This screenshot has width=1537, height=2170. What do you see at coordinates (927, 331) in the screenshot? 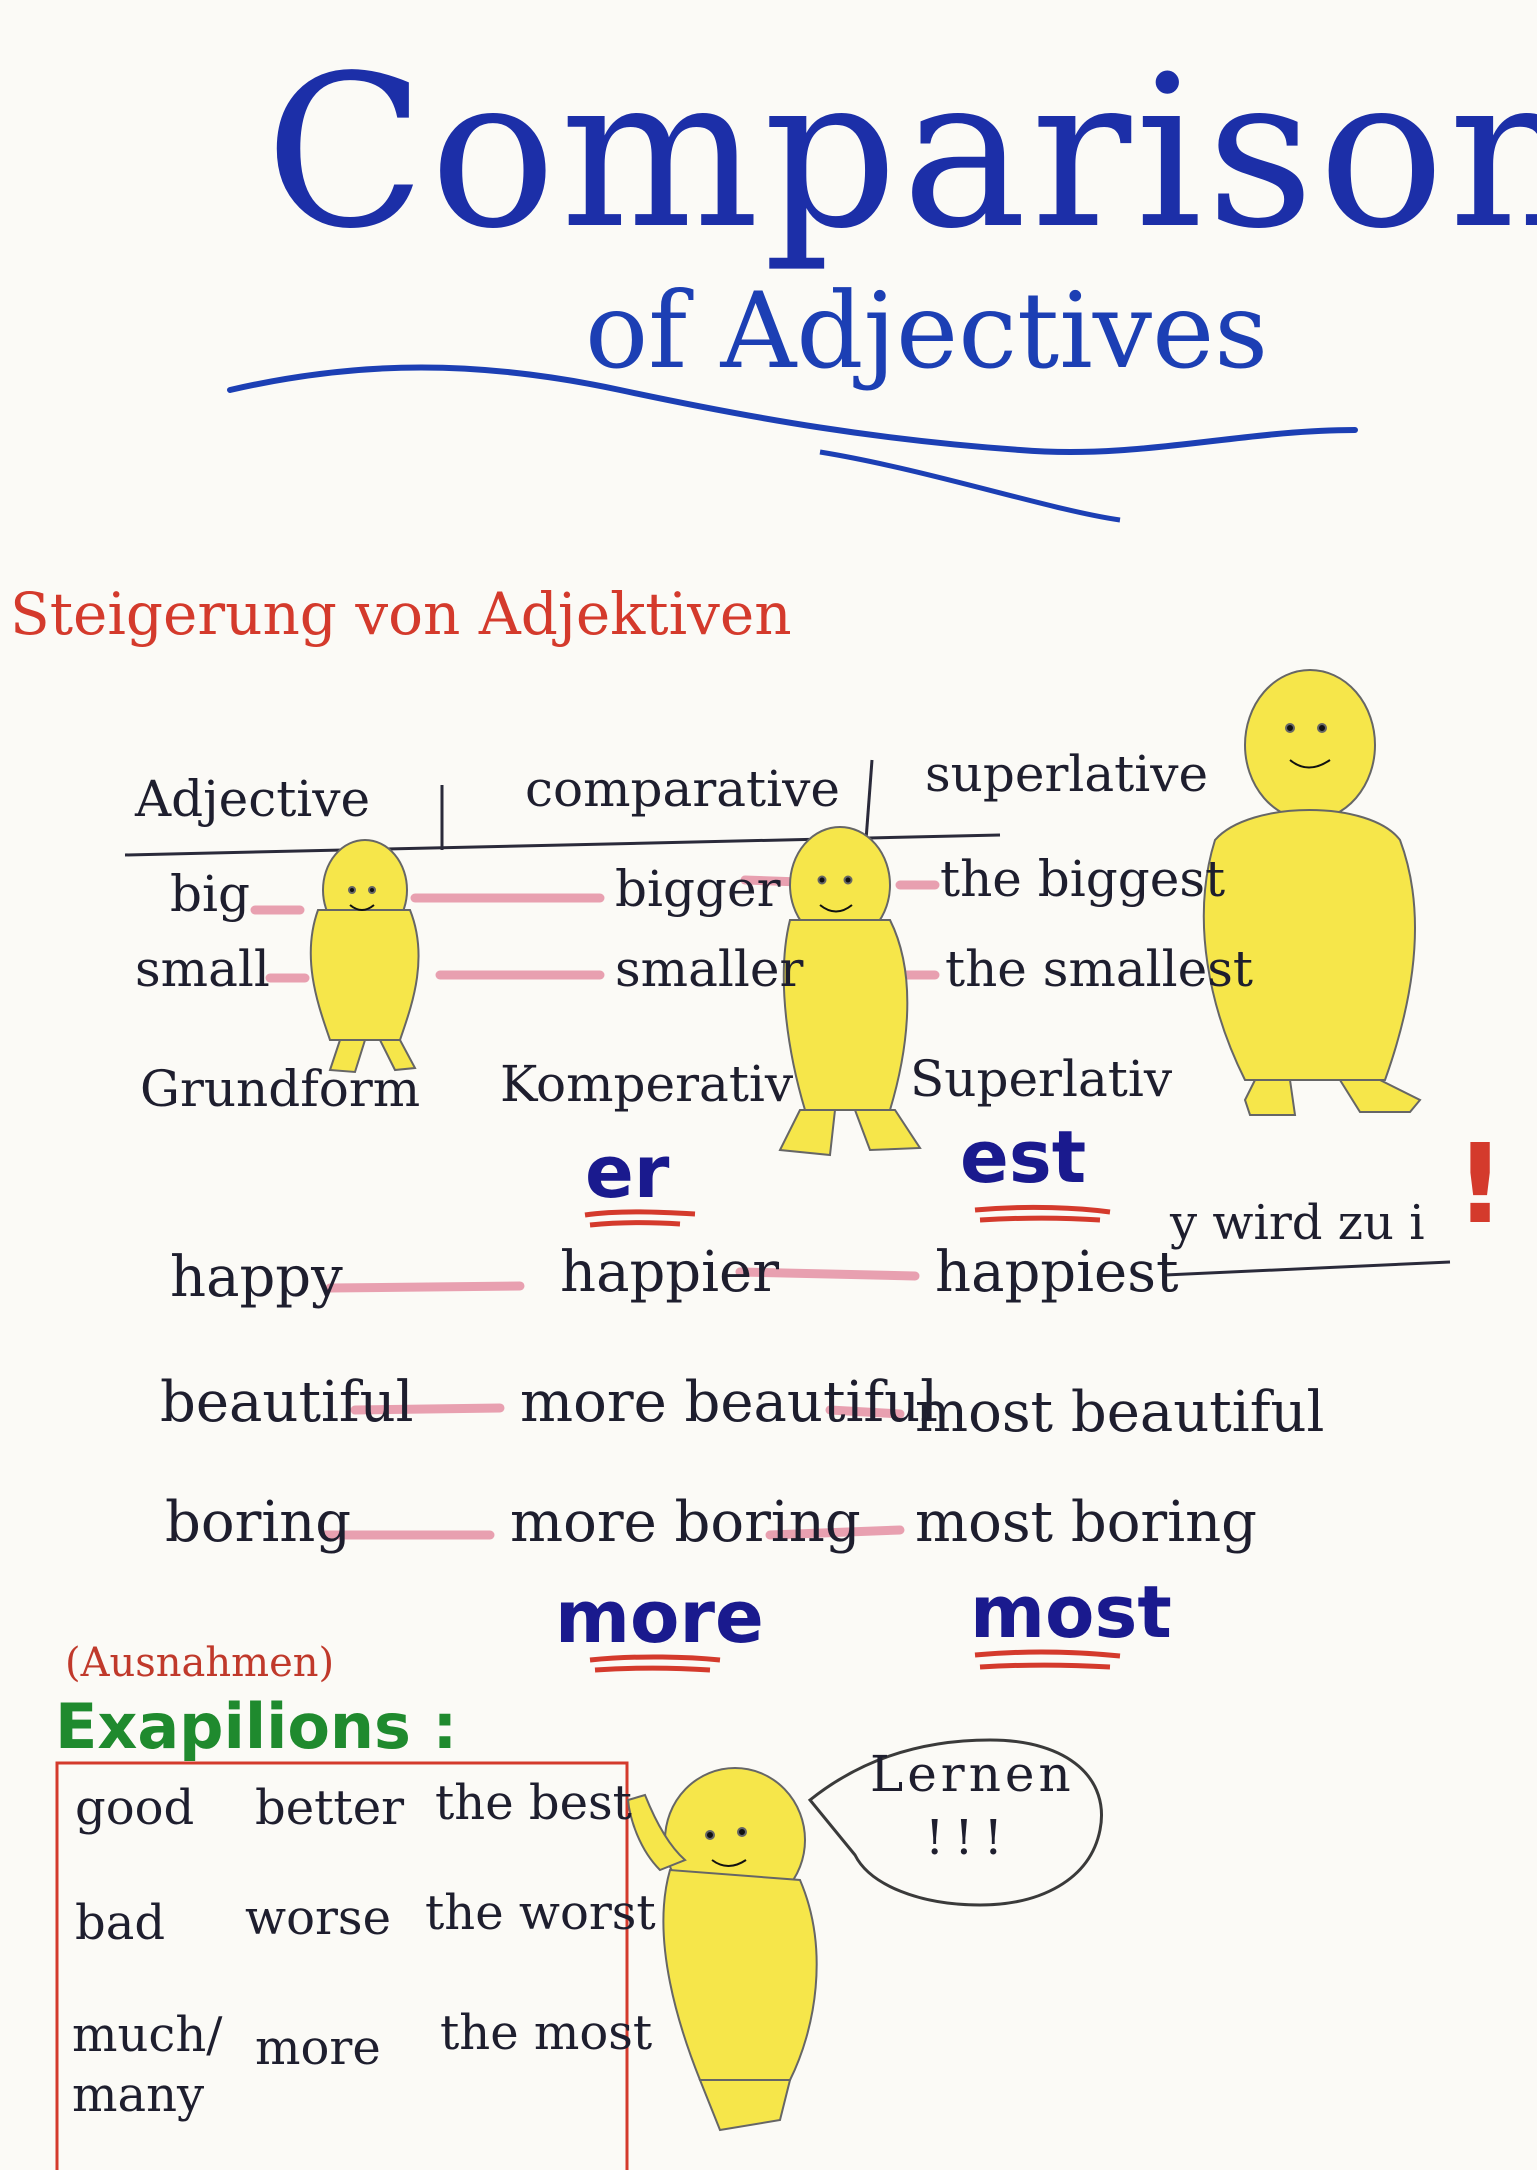
I see `page-title-sub: of Adjectives` at bounding box center [927, 331].